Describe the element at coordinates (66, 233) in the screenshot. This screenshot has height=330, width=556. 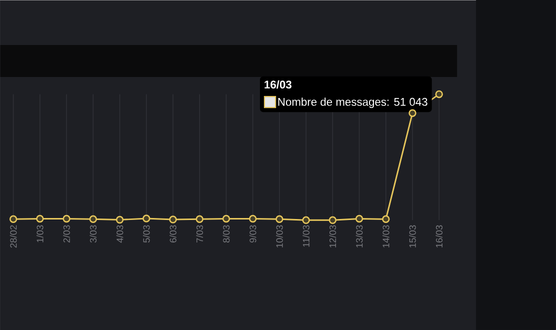
I see `x-tick-label: 2/03` at that location.